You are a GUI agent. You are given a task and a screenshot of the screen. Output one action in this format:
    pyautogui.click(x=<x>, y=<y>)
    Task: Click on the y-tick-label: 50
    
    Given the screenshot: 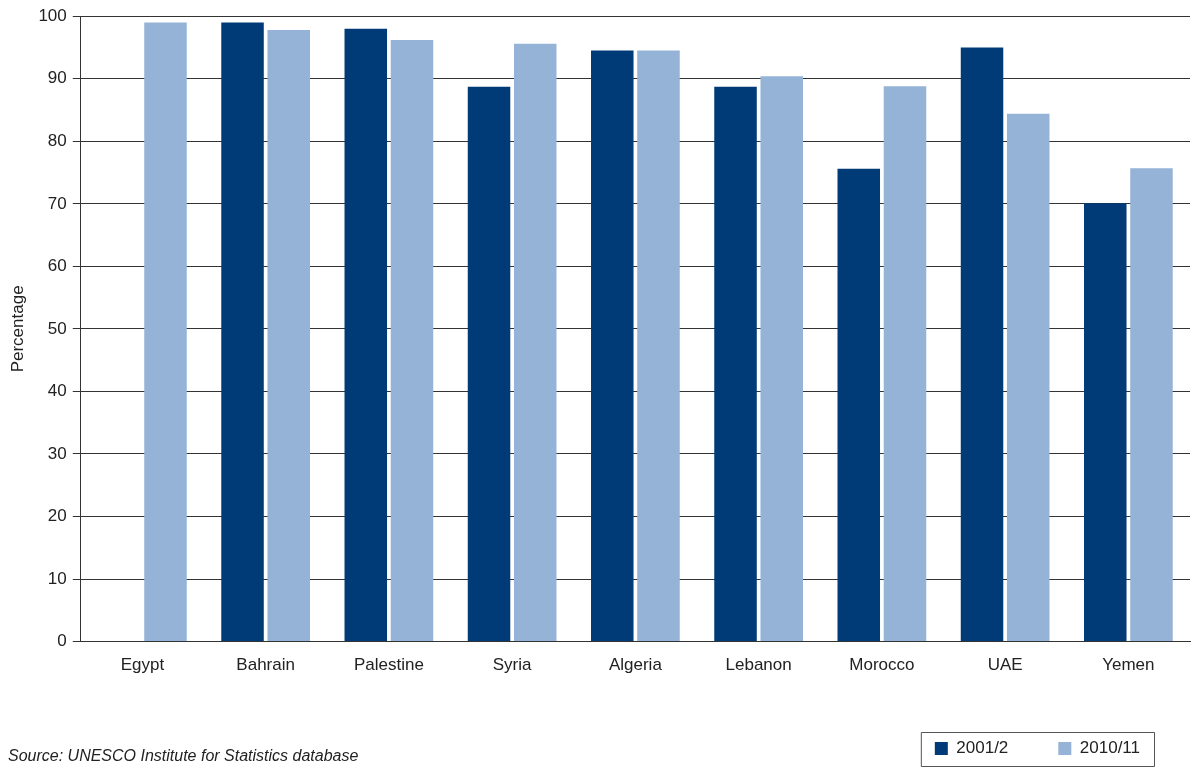 What is the action you would take?
    pyautogui.click(x=57, y=328)
    